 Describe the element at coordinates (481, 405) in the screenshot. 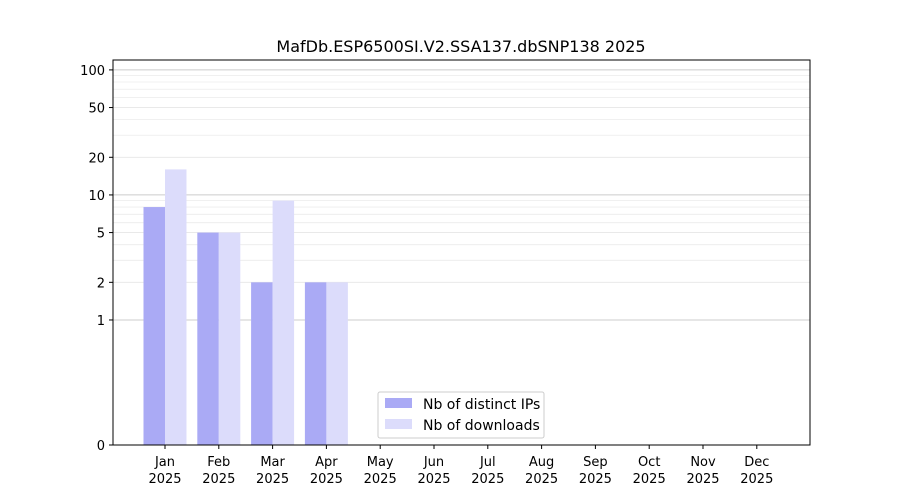

I see `legend-label-distinct-ips: Nb of distinct IPs` at that location.